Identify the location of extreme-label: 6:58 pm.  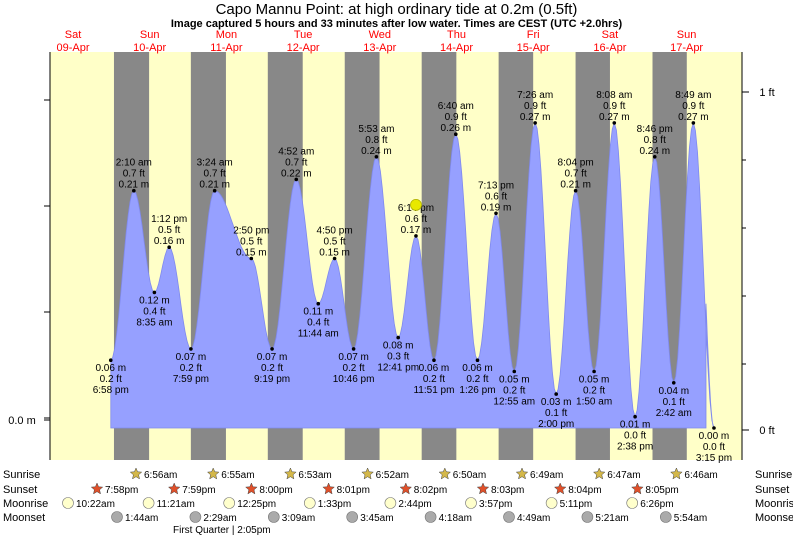
(111, 390).